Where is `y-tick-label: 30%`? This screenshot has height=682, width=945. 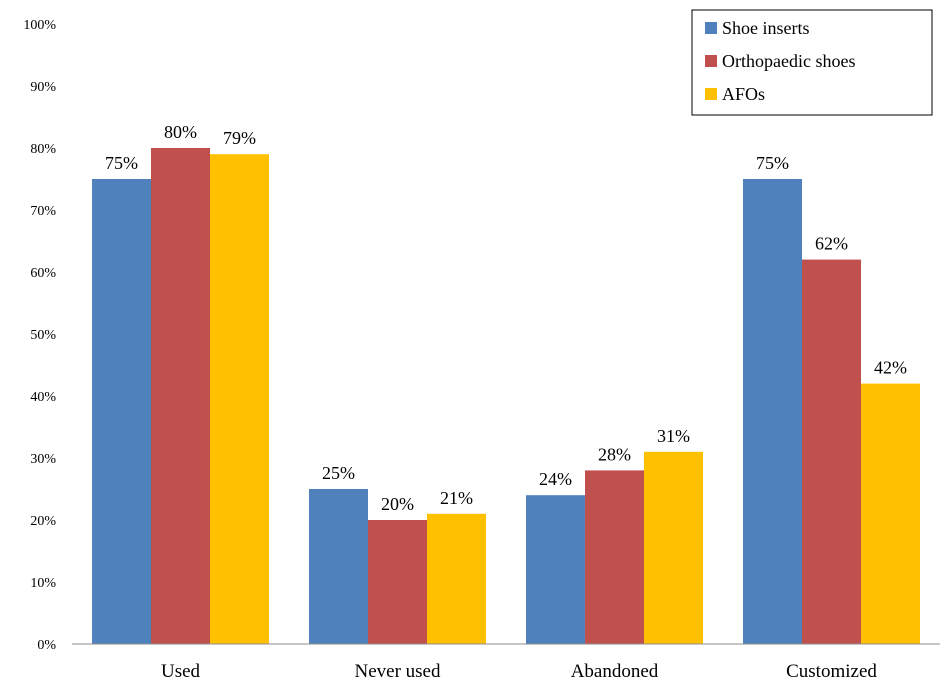
y-tick-label: 30% is located at coordinates (43, 459).